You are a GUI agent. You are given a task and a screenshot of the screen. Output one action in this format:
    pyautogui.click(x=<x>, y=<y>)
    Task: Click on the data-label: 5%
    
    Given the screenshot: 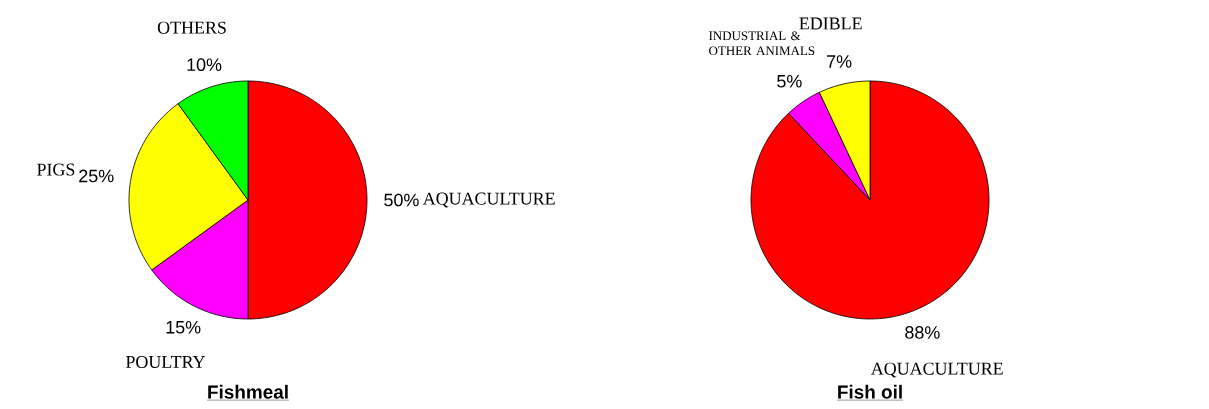 What is the action you would take?
    pyautogui.click(x=789, y=81)
    